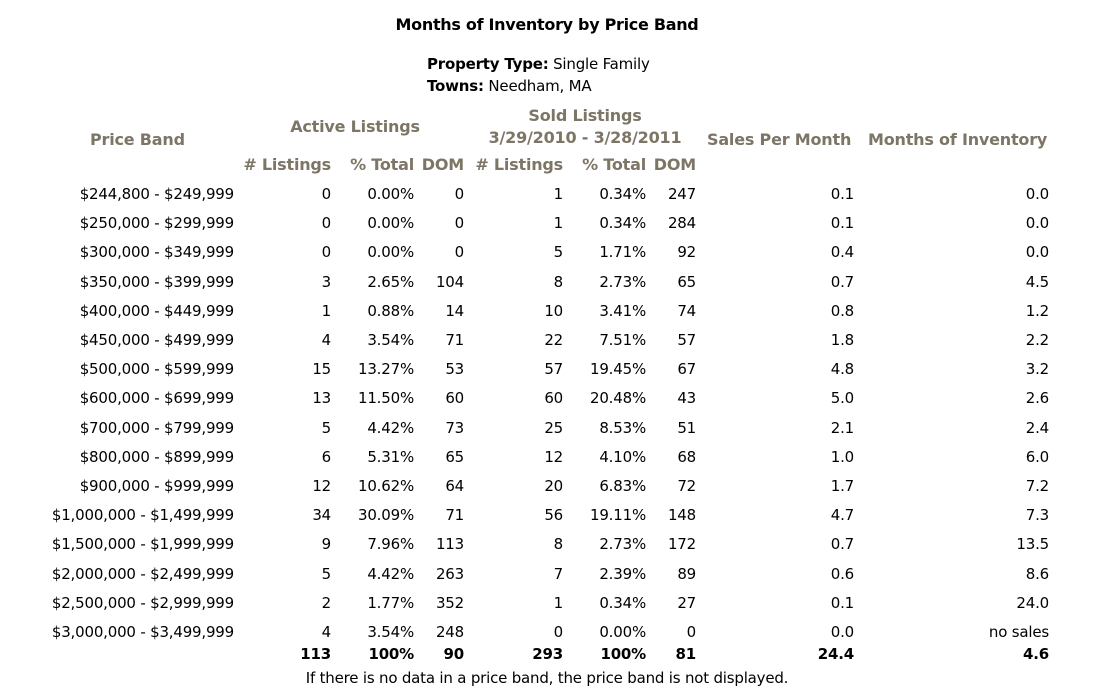  Describe the element at coordinates (842, 486) in the screenshot. I see `cell-sales-per-month: 1.7` at that location.